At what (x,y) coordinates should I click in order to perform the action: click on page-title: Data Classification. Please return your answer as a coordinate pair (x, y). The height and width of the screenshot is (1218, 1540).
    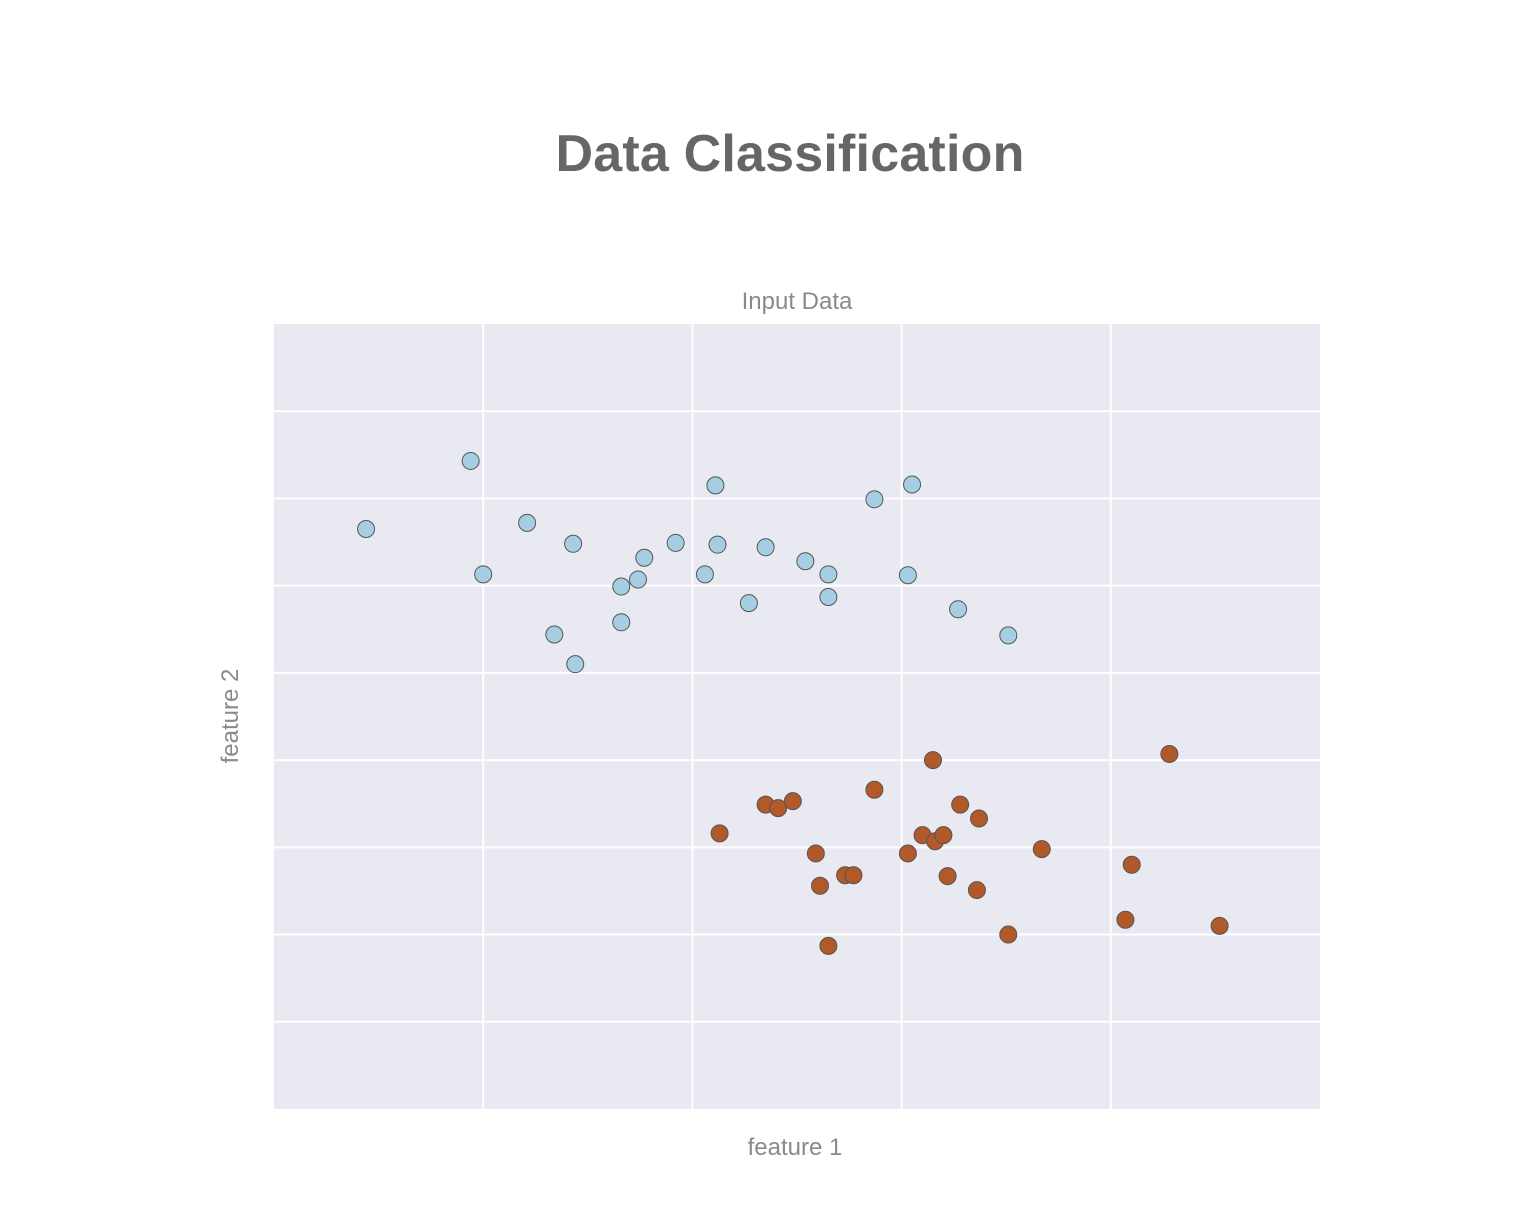
    Looking at the image, I should click on (790, 154).